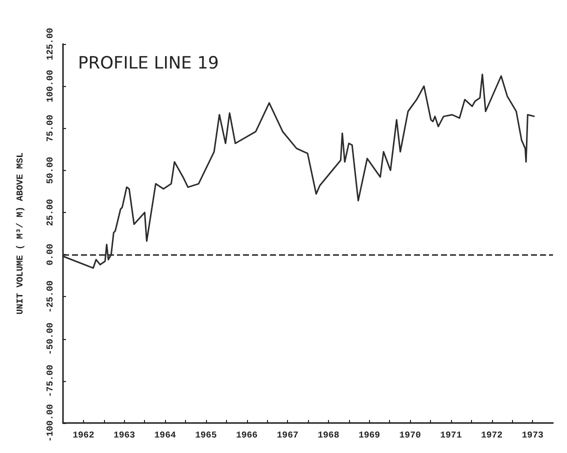  I want to click on y-tick-label: 75.00, so click(51, 128).